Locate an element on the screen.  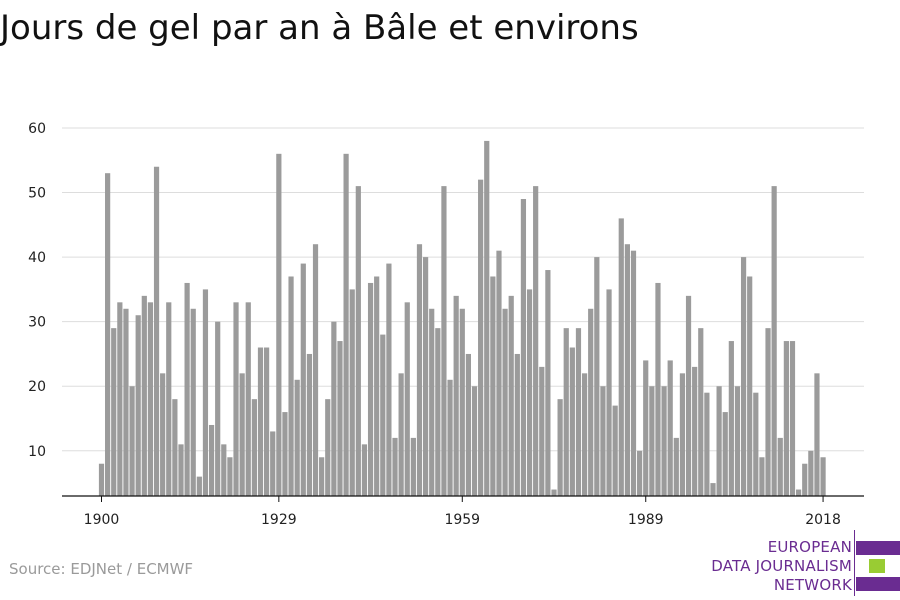
edjnet-logo: EUROPEAN DATA JOURNALISM NETWORK is located at coordinates (800, 563).